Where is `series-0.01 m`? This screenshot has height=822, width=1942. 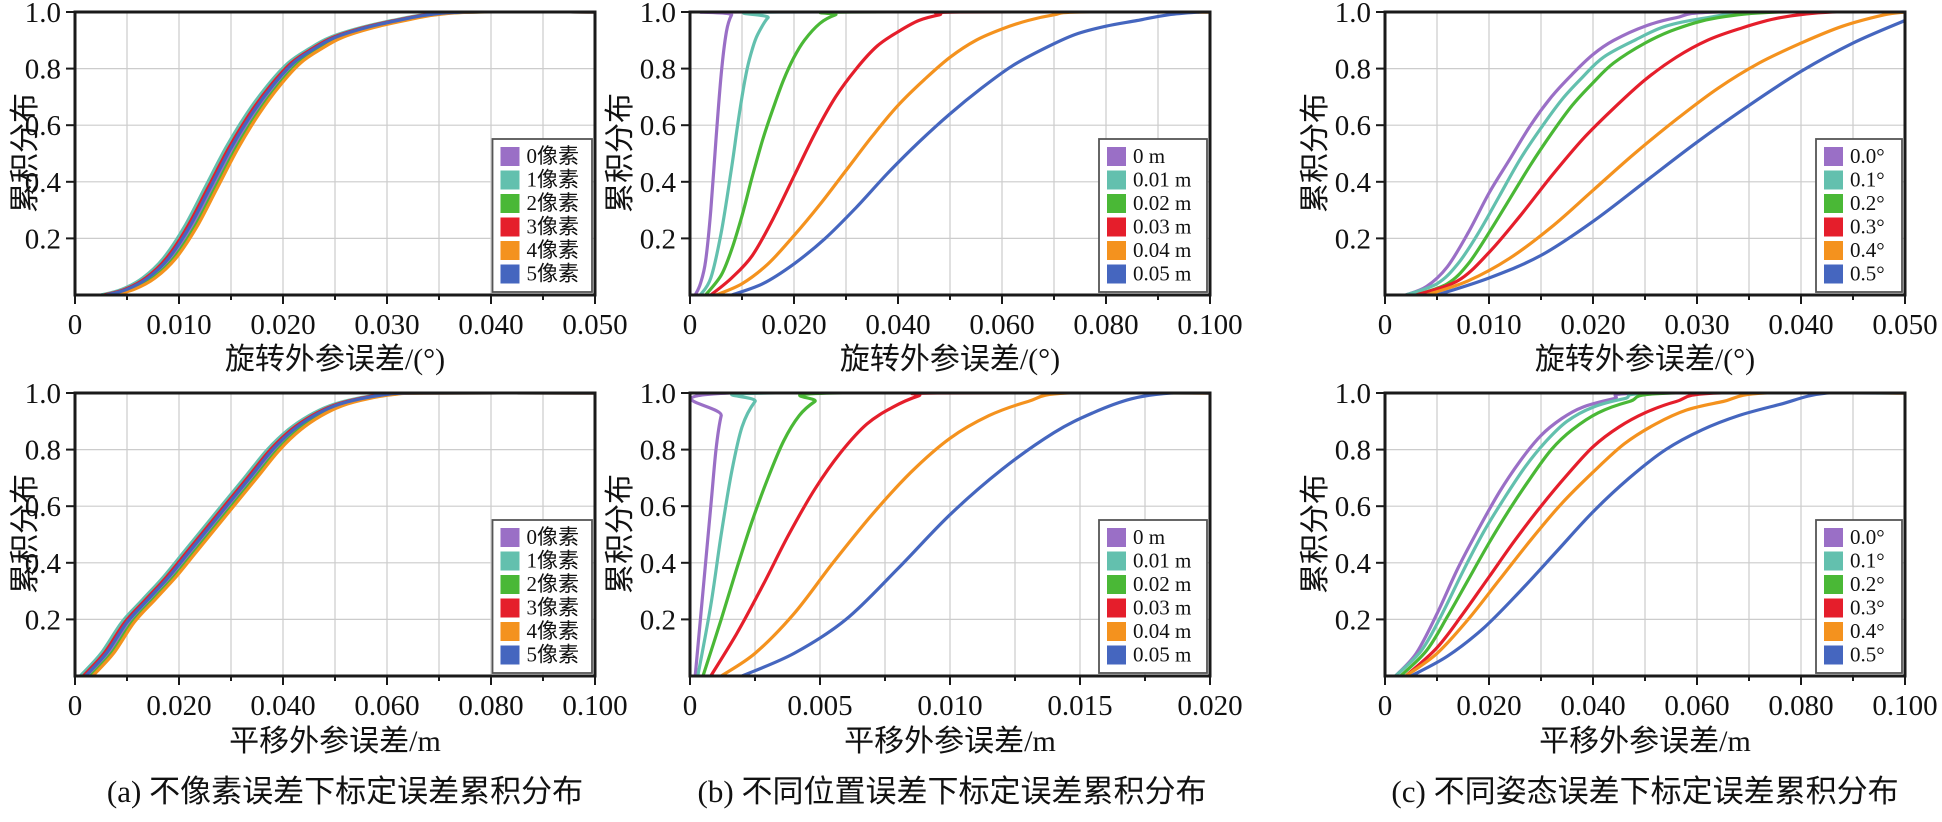 series-0.01 m is located at coordinates (954, 153).